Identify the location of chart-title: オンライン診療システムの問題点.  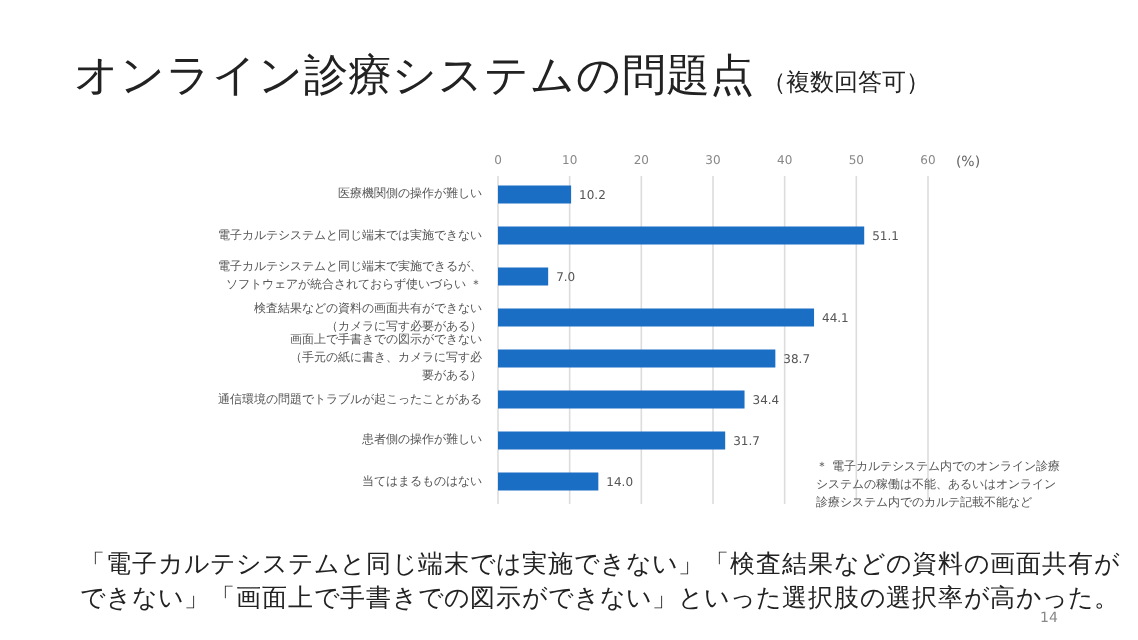
(414, 77).